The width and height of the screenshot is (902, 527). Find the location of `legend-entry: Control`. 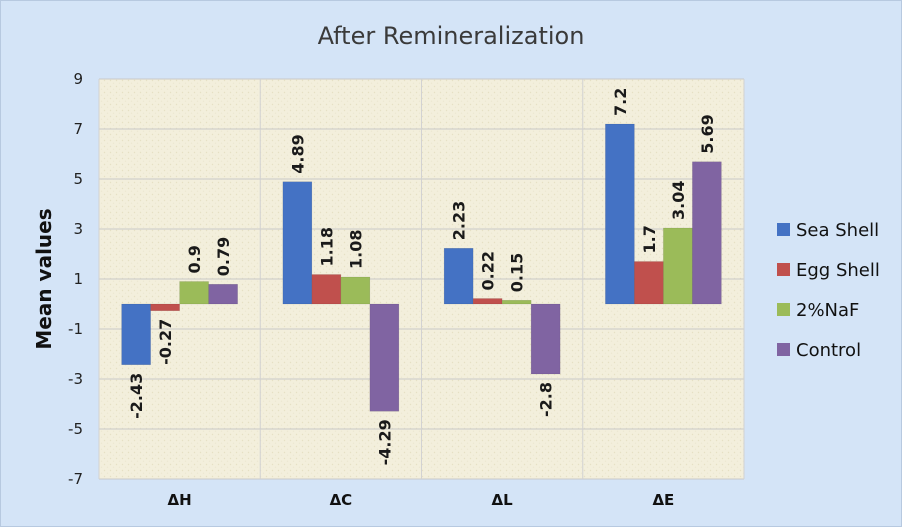

legend-entry: Control is located at coordinates (828, 350).